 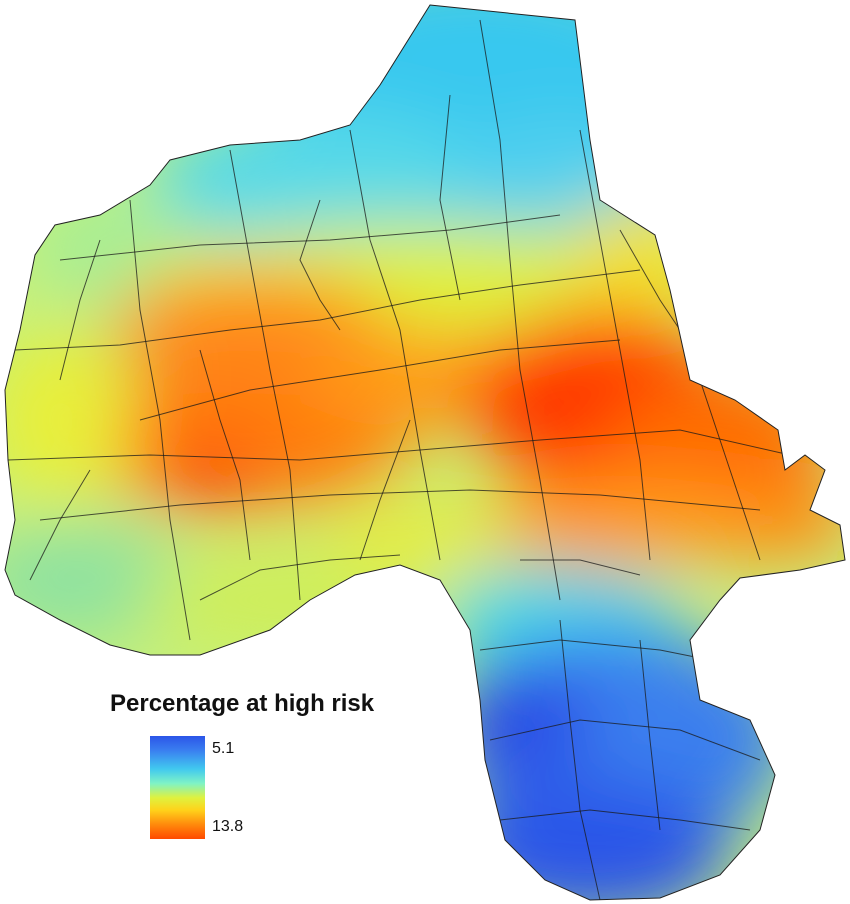 I want to click on legend-label-low: 5.1, so click(x=223, y=748).